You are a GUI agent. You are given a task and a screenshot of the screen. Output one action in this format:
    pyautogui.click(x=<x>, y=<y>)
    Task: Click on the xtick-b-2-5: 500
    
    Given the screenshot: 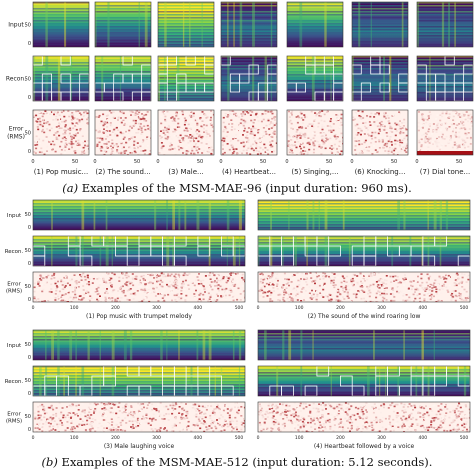 What is the action you would take?
    pyautogui.click(x=464, y=308)
    